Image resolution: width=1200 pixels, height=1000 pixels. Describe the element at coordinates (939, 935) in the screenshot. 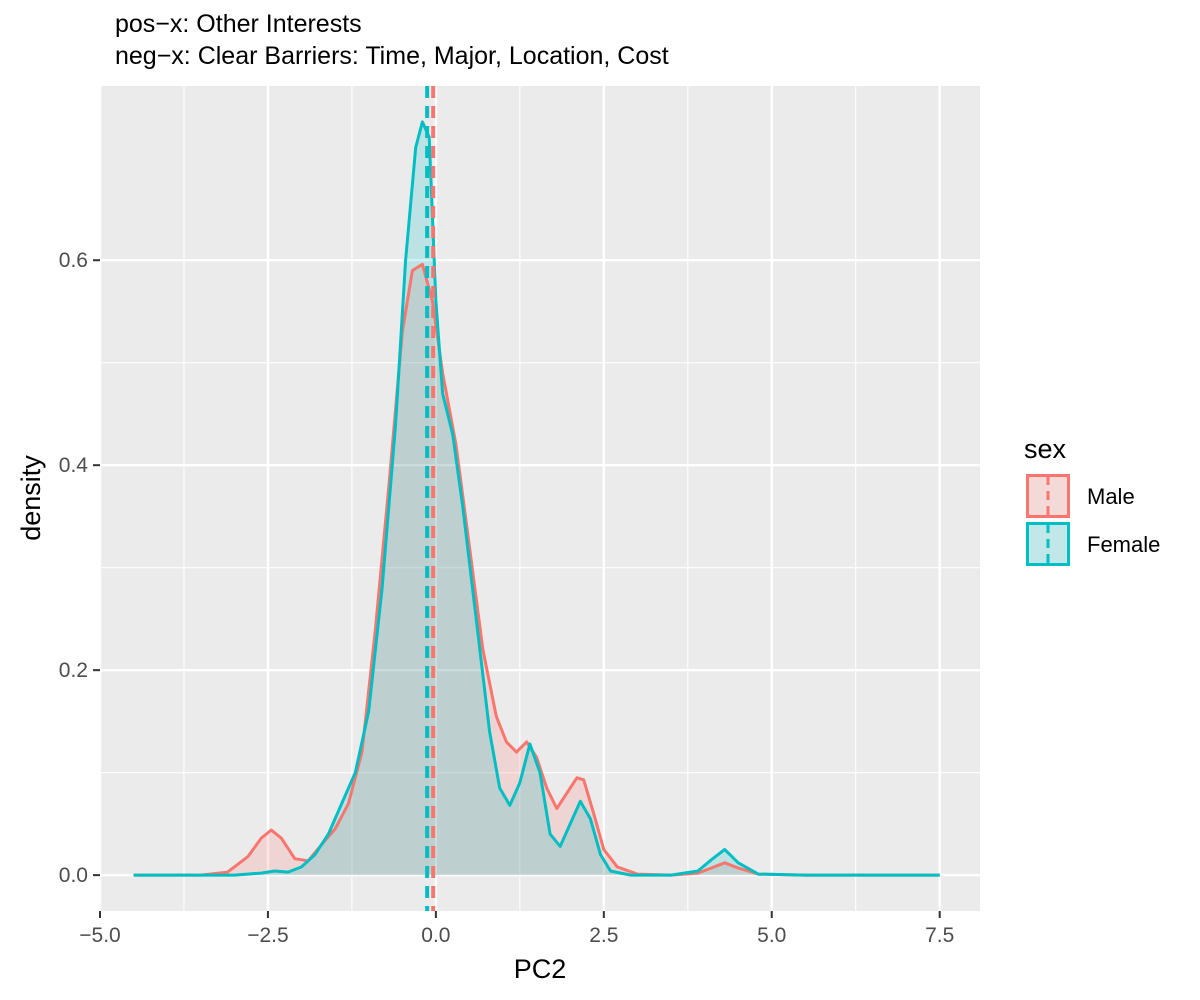

I see `x-tick-label: 7.5` at that location.